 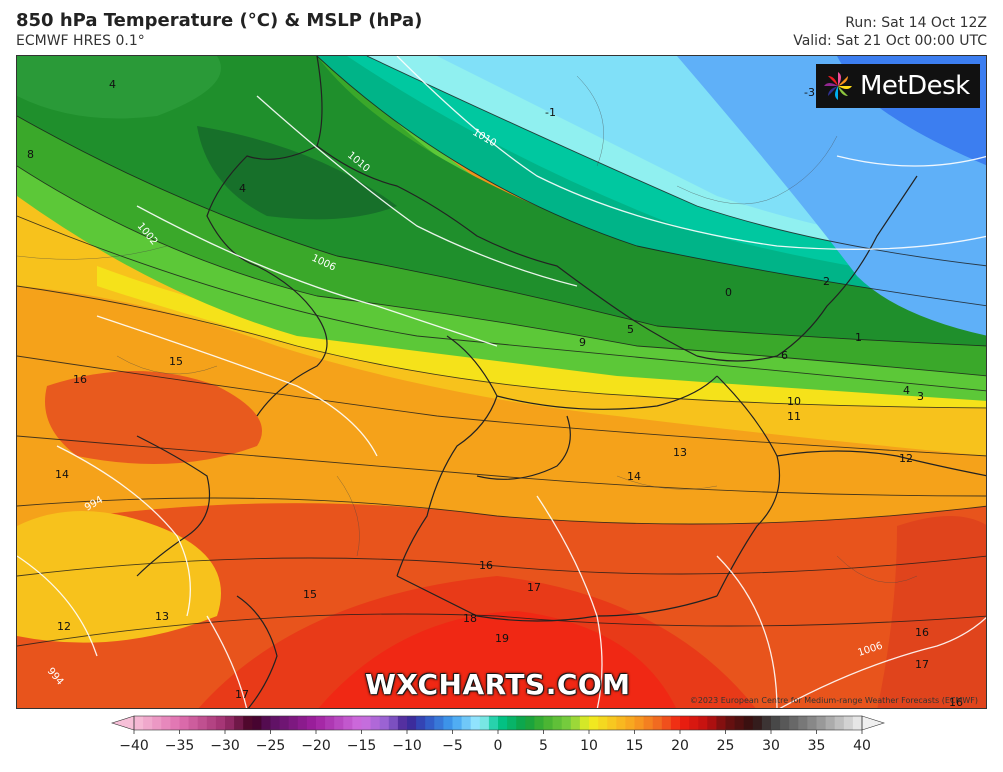 What do you see at coordinates (858, 337) in the screenshot?
I see `temp-label: 1` at bounding box center [858, 337].